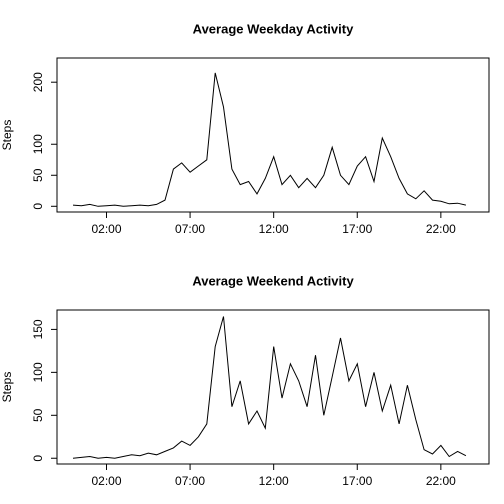 This screenshot has width=504, height=504. Describe the element at coordinates (38, 82) in the screenshot. I see `y-tick-label: 200` at that location.